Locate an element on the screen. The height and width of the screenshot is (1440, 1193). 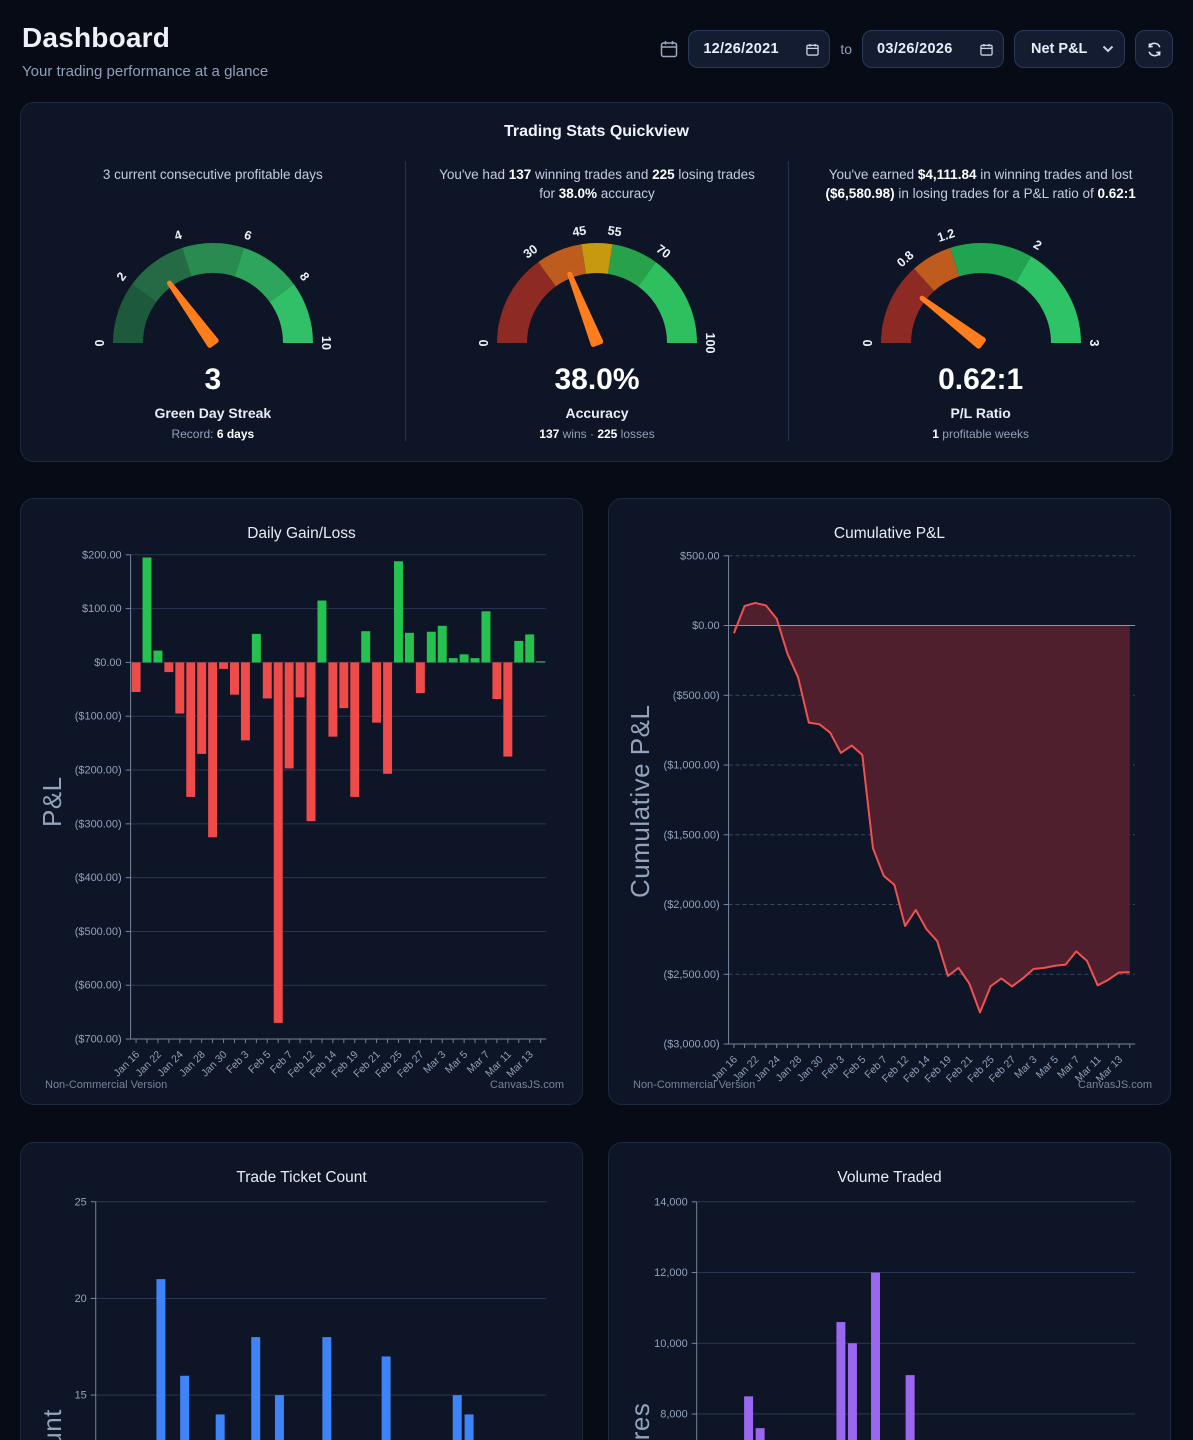
gauge-subtitle: 1 profitable weeks is located at coordinates (981, 434).